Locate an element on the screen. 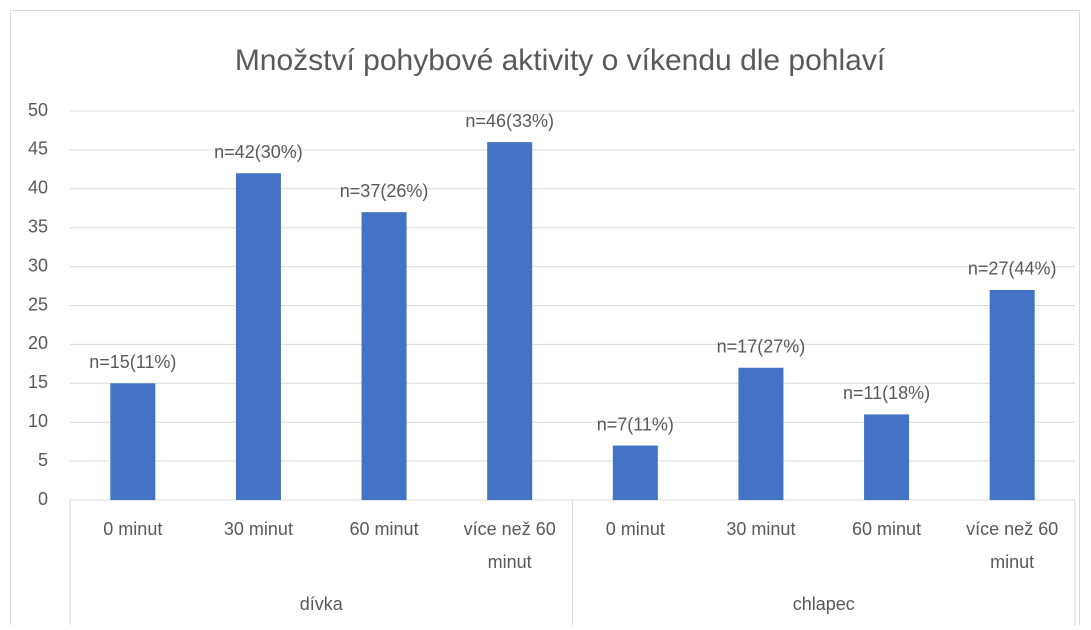  data-label: n=7(11%) is located at coordinates (635, 424).